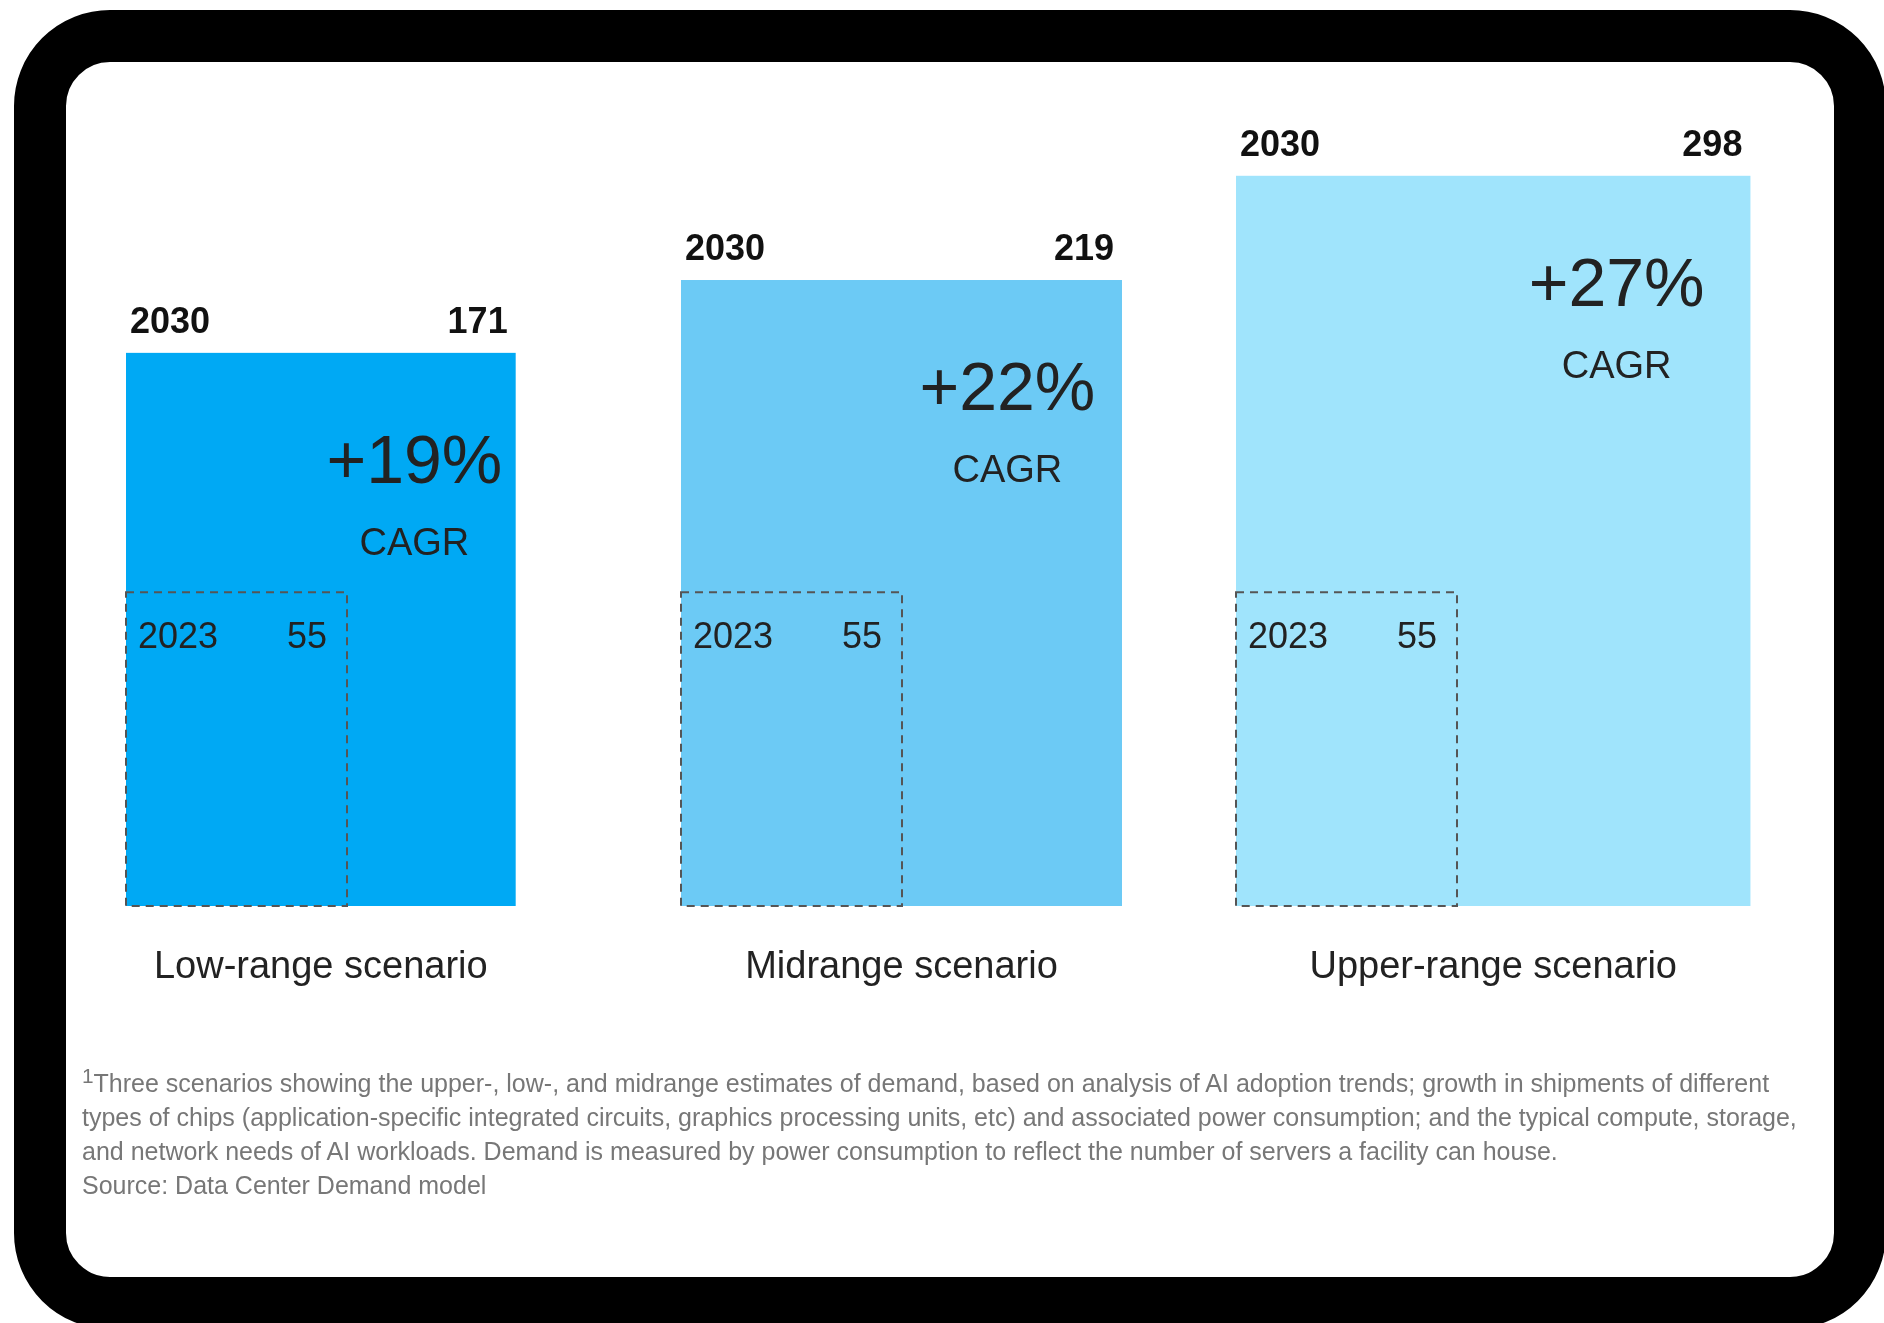  Describe the element at coordinates (901, 965) in the screenshot. I see `category-label: Midrange scenario` at that location.